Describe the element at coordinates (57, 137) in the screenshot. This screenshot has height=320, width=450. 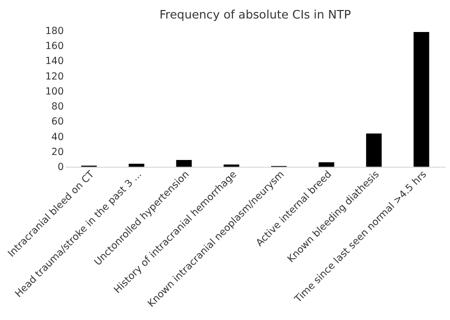
I see `y-tick-label: 40` at that location.